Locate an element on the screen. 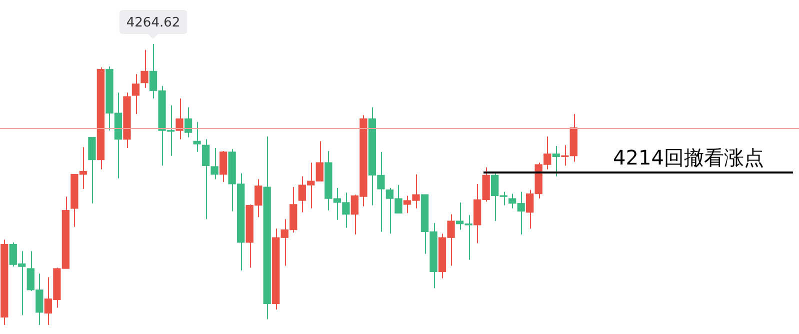 The height and width of the screenshot is (334, 799). annotation: 4264.62 is located at coordinates (153, 22).